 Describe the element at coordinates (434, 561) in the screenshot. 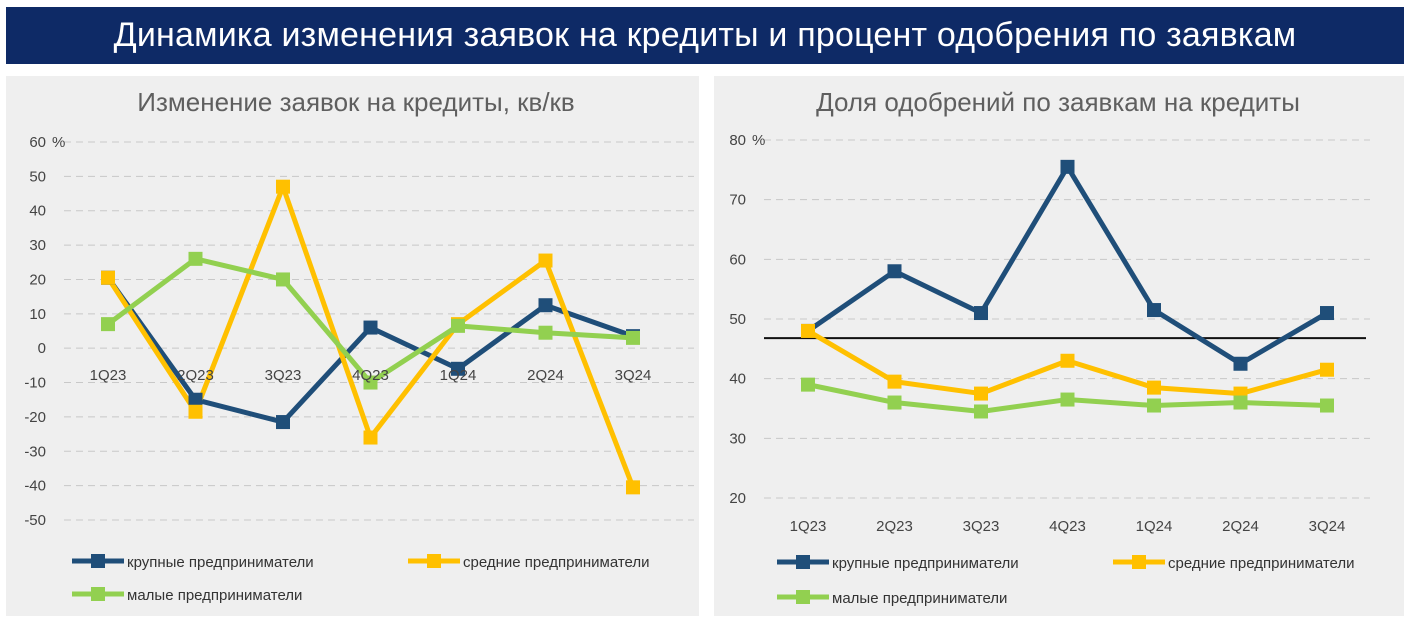

I see `left-chart-legend-marker-medium` at that location.